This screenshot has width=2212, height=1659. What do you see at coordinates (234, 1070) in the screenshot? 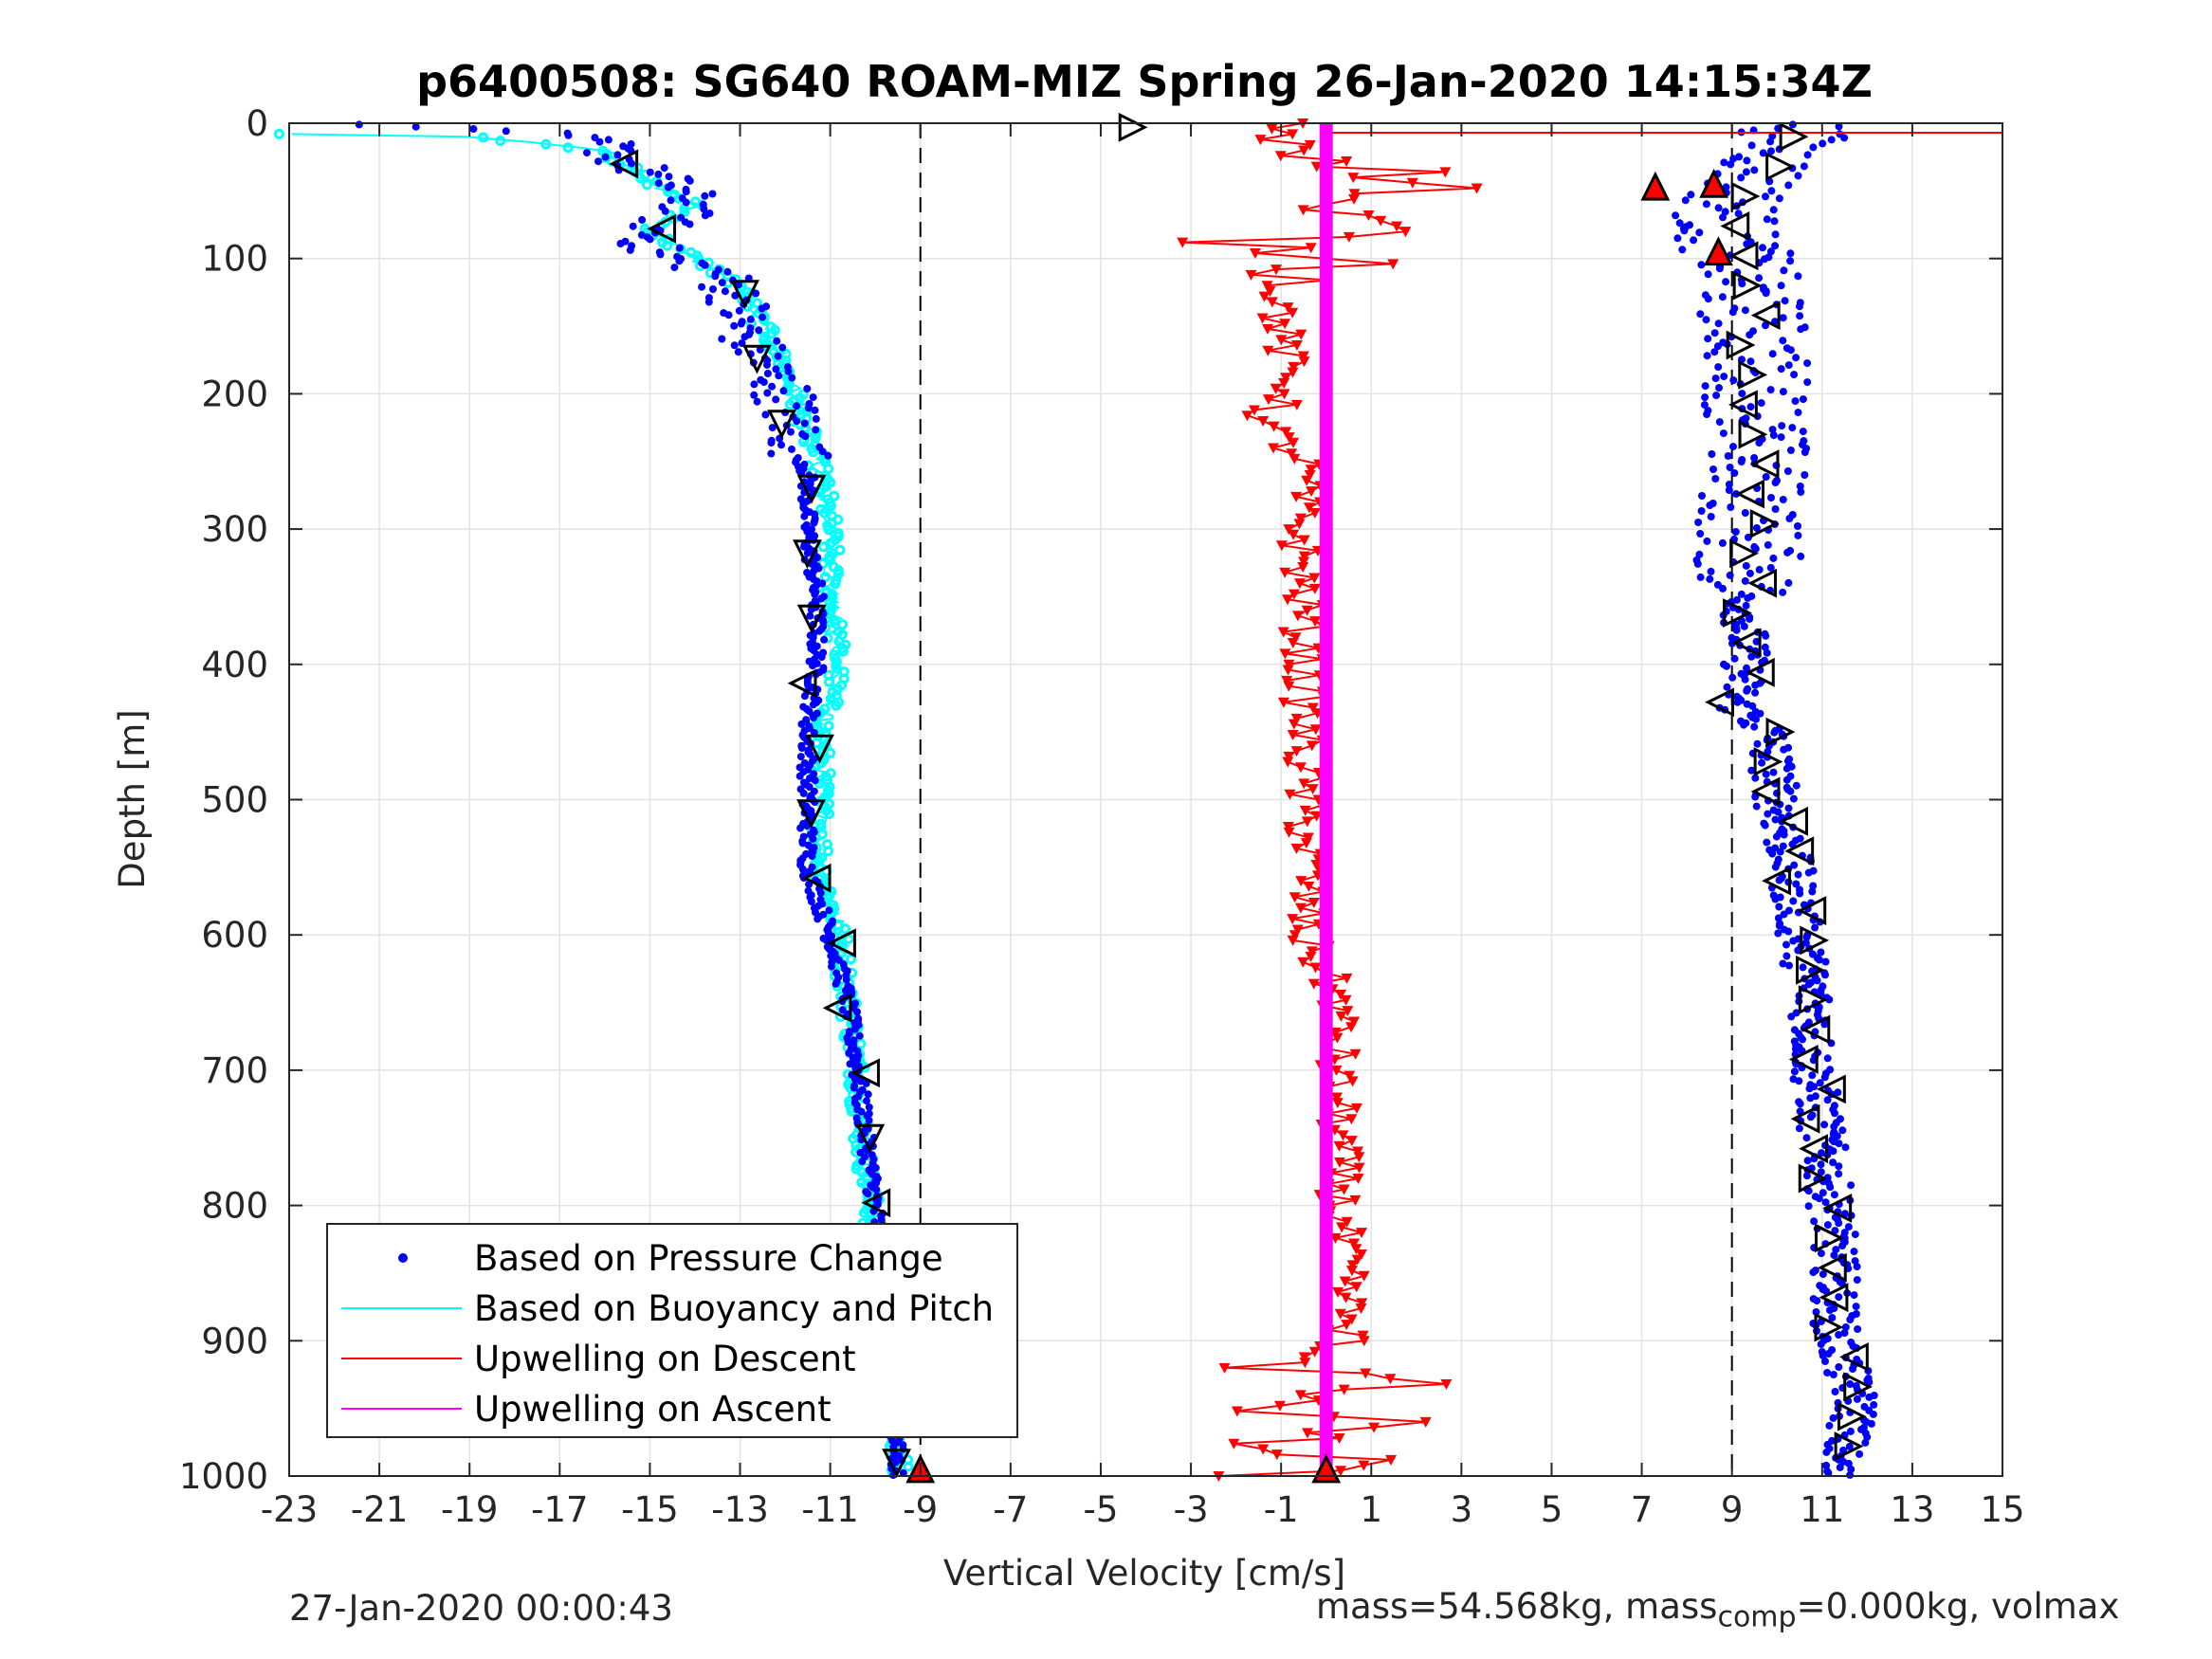
I see `y-tick-label: 700` at bounding box center [234, 1070].